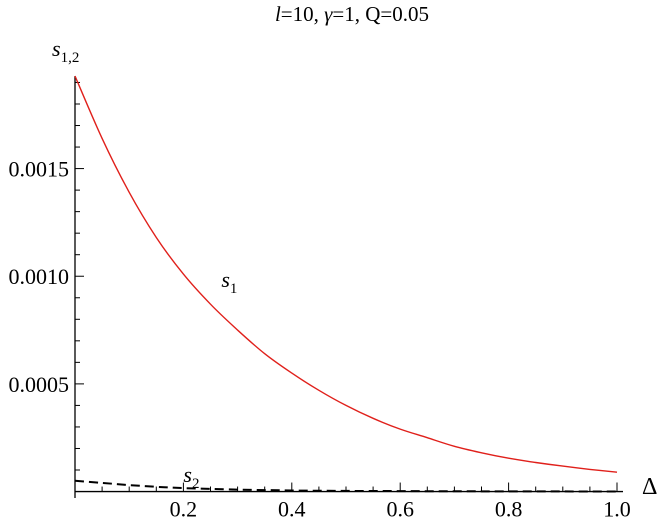  What do you see at coordinates (617, 509) in the screenshot?
I see `x-tick-label: 1.0` at bounding box center [617, 509].